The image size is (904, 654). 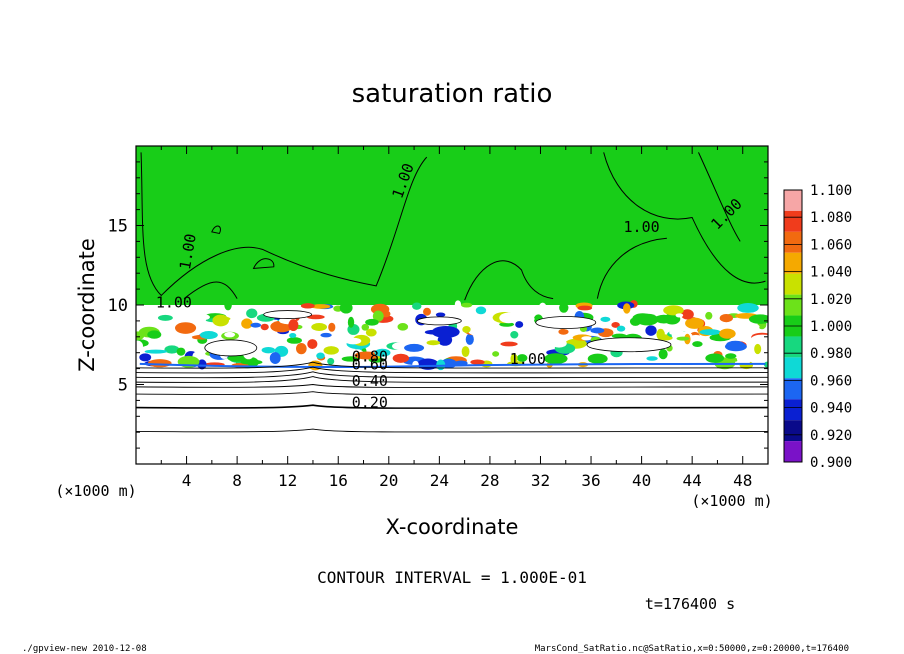 I want to click on colorbar-label: 0.900, so click(x=831, y=463).